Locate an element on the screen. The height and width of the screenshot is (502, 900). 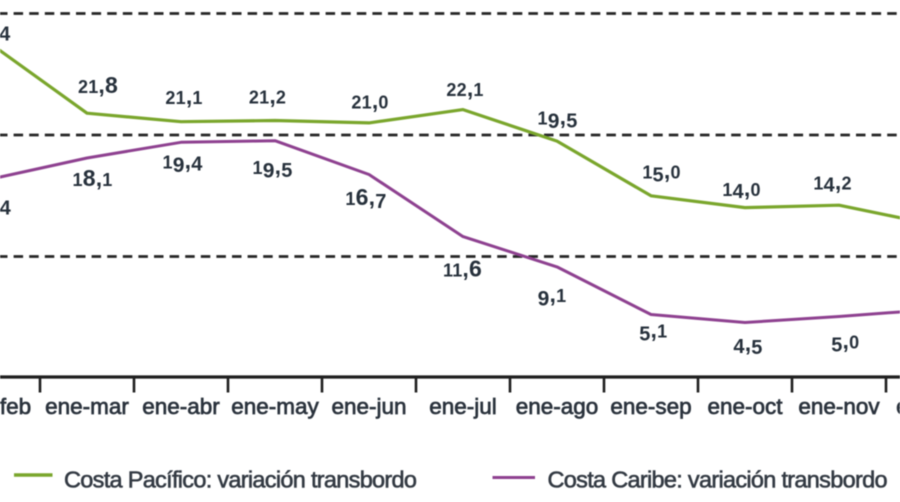
svg-text: 4​,5​ is located at coordinates (747, 344).